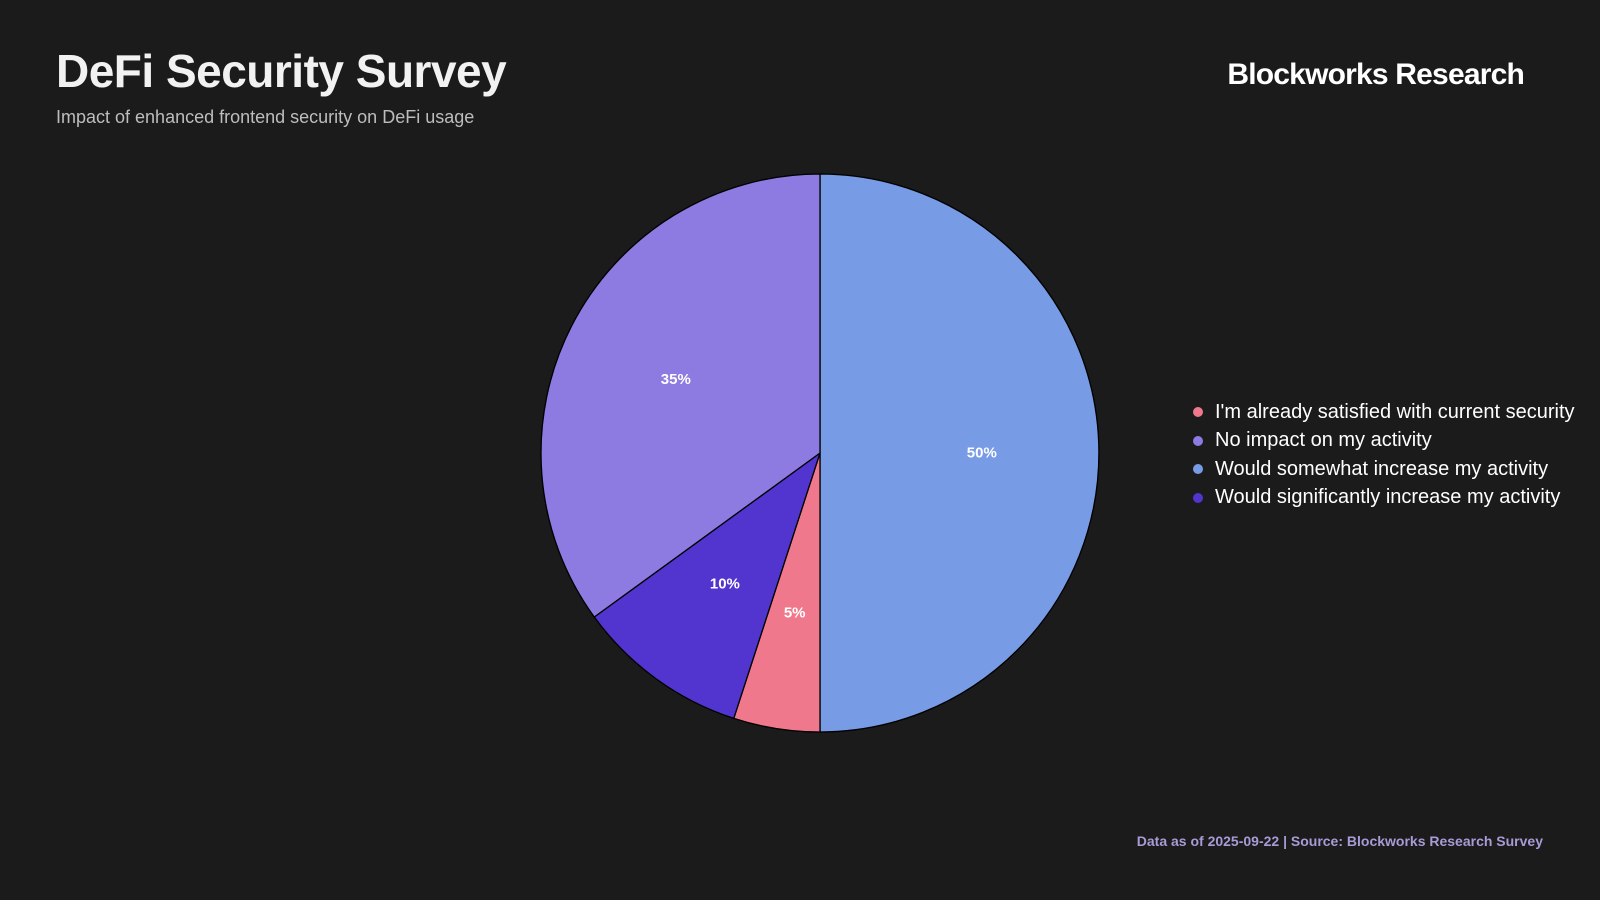 The image size is (1600, 900). Describe the element at coordinates (1323, 440) in the screenshot. I see `legend-label: No impact on my activity` at that location.